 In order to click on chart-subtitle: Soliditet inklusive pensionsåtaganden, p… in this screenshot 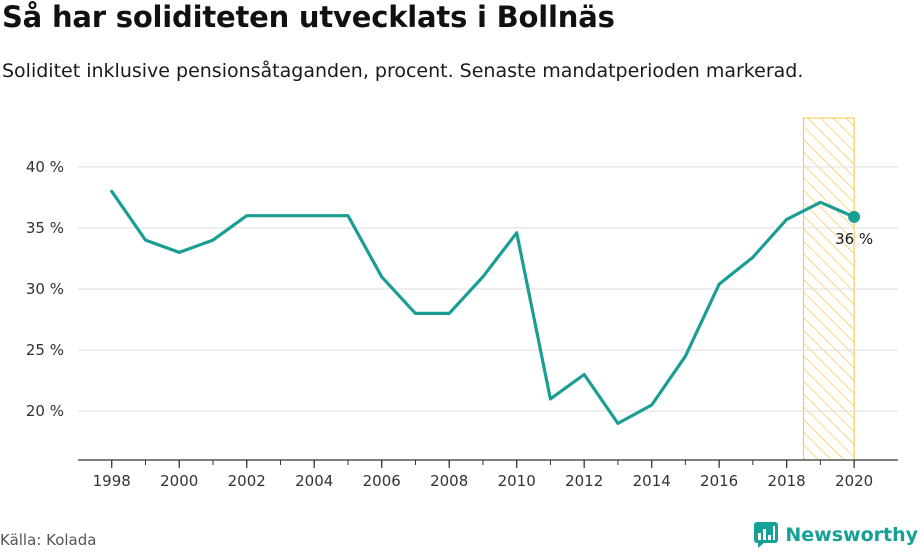, I will do `click(403, 71)`.